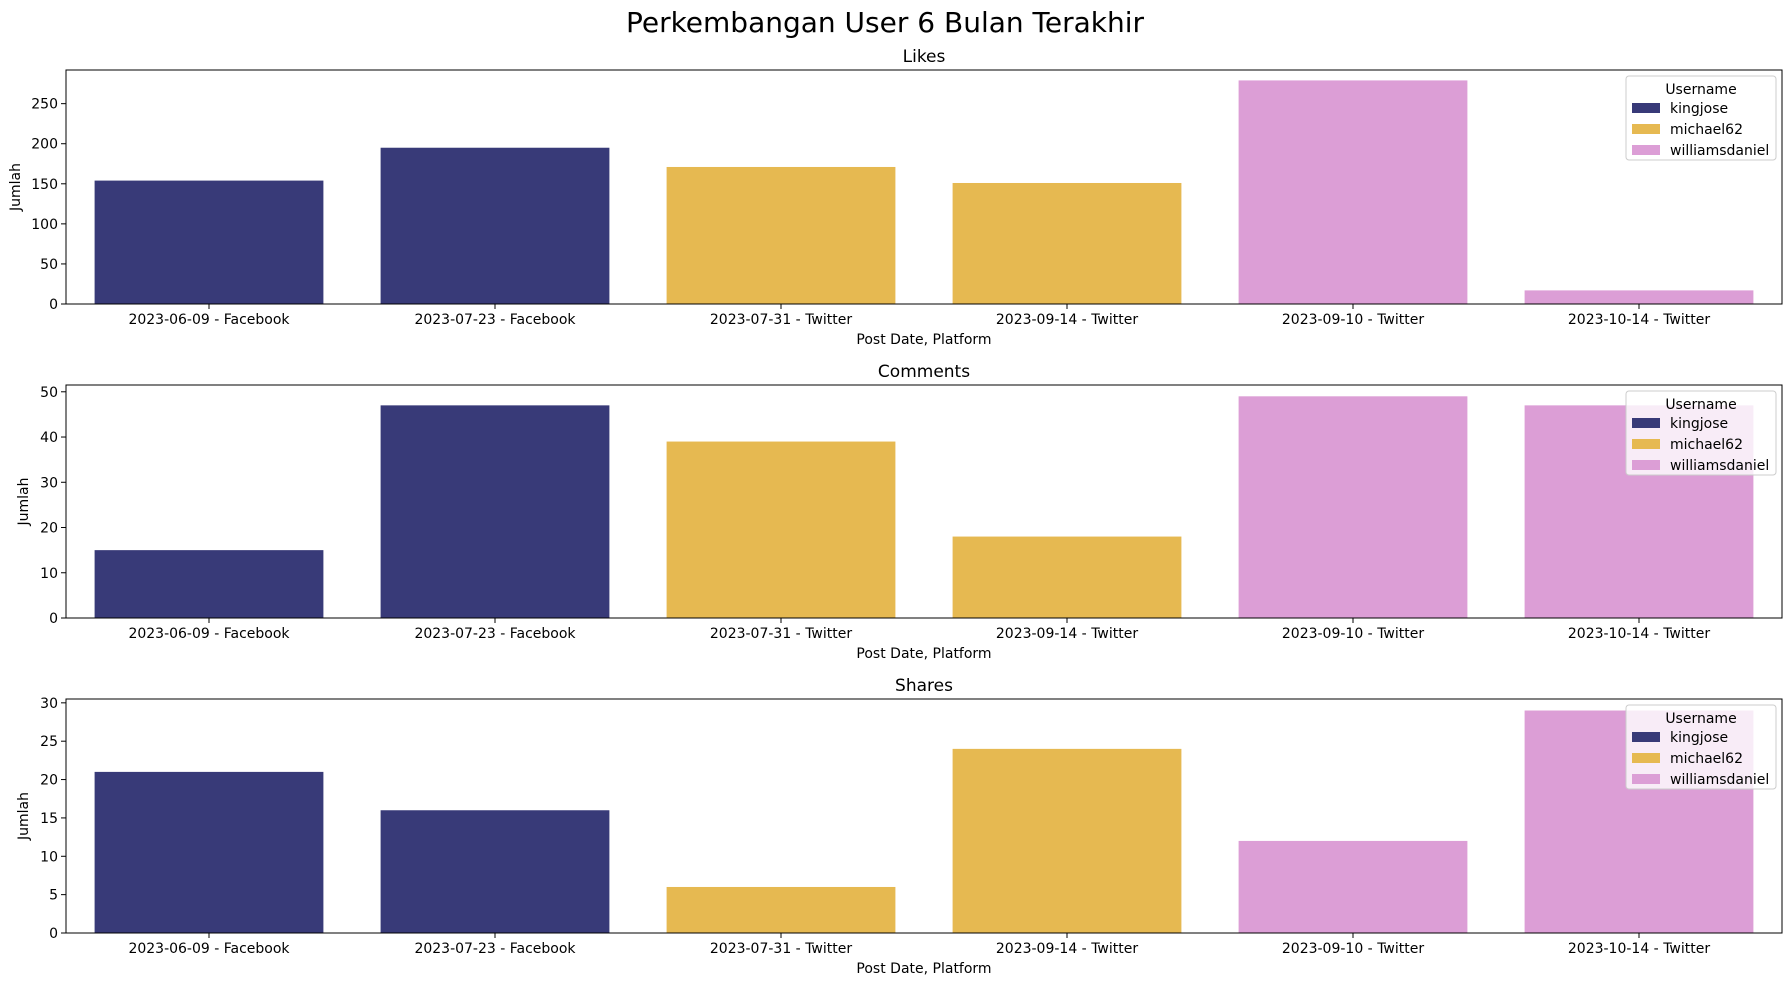 This screenshot has width=1790, height=989. What do you see at coordinates (44, 185) in the screenshot?
I see `y-tick-label: 150` at bounding box center [44, 185].